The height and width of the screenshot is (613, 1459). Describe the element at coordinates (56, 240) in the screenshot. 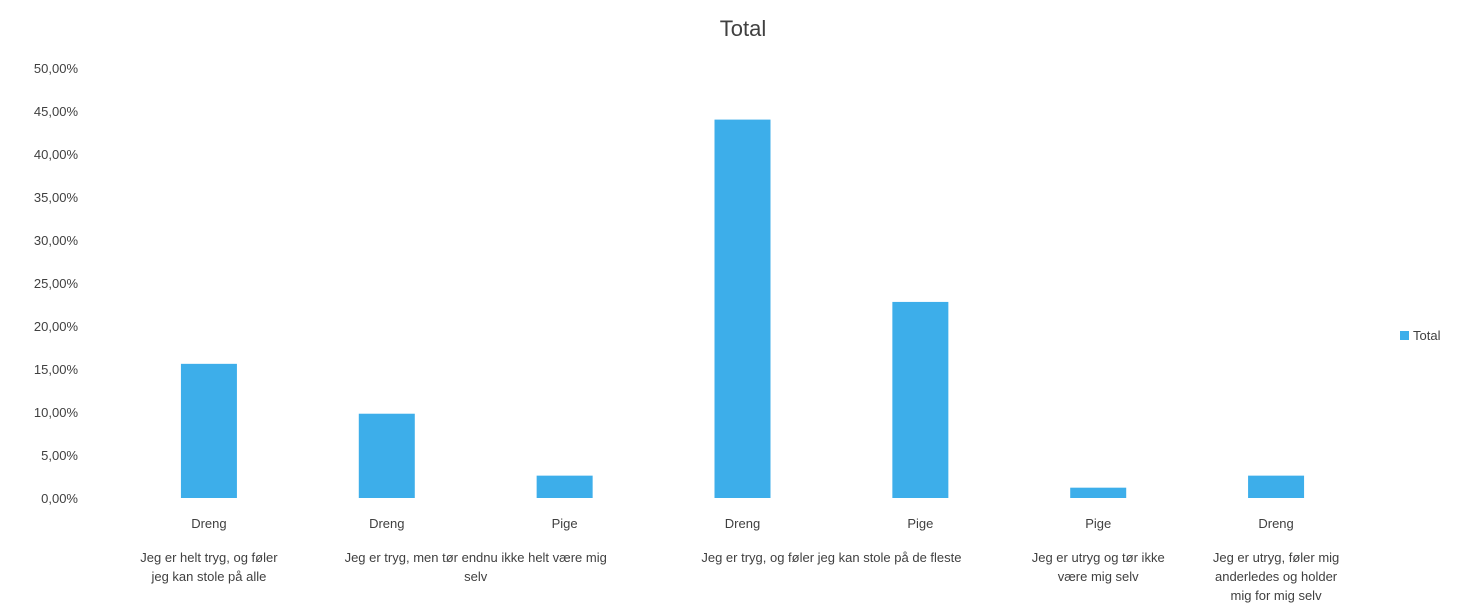

I see `y-tick-label: 30,00%` at that location.